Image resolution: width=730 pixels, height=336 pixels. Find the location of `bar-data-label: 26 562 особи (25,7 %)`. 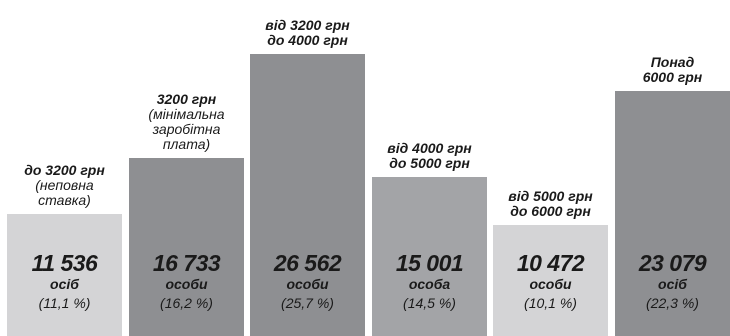

bar-data-label: 26 562 особи (25,7 %) is located at coordinates (307, 281).